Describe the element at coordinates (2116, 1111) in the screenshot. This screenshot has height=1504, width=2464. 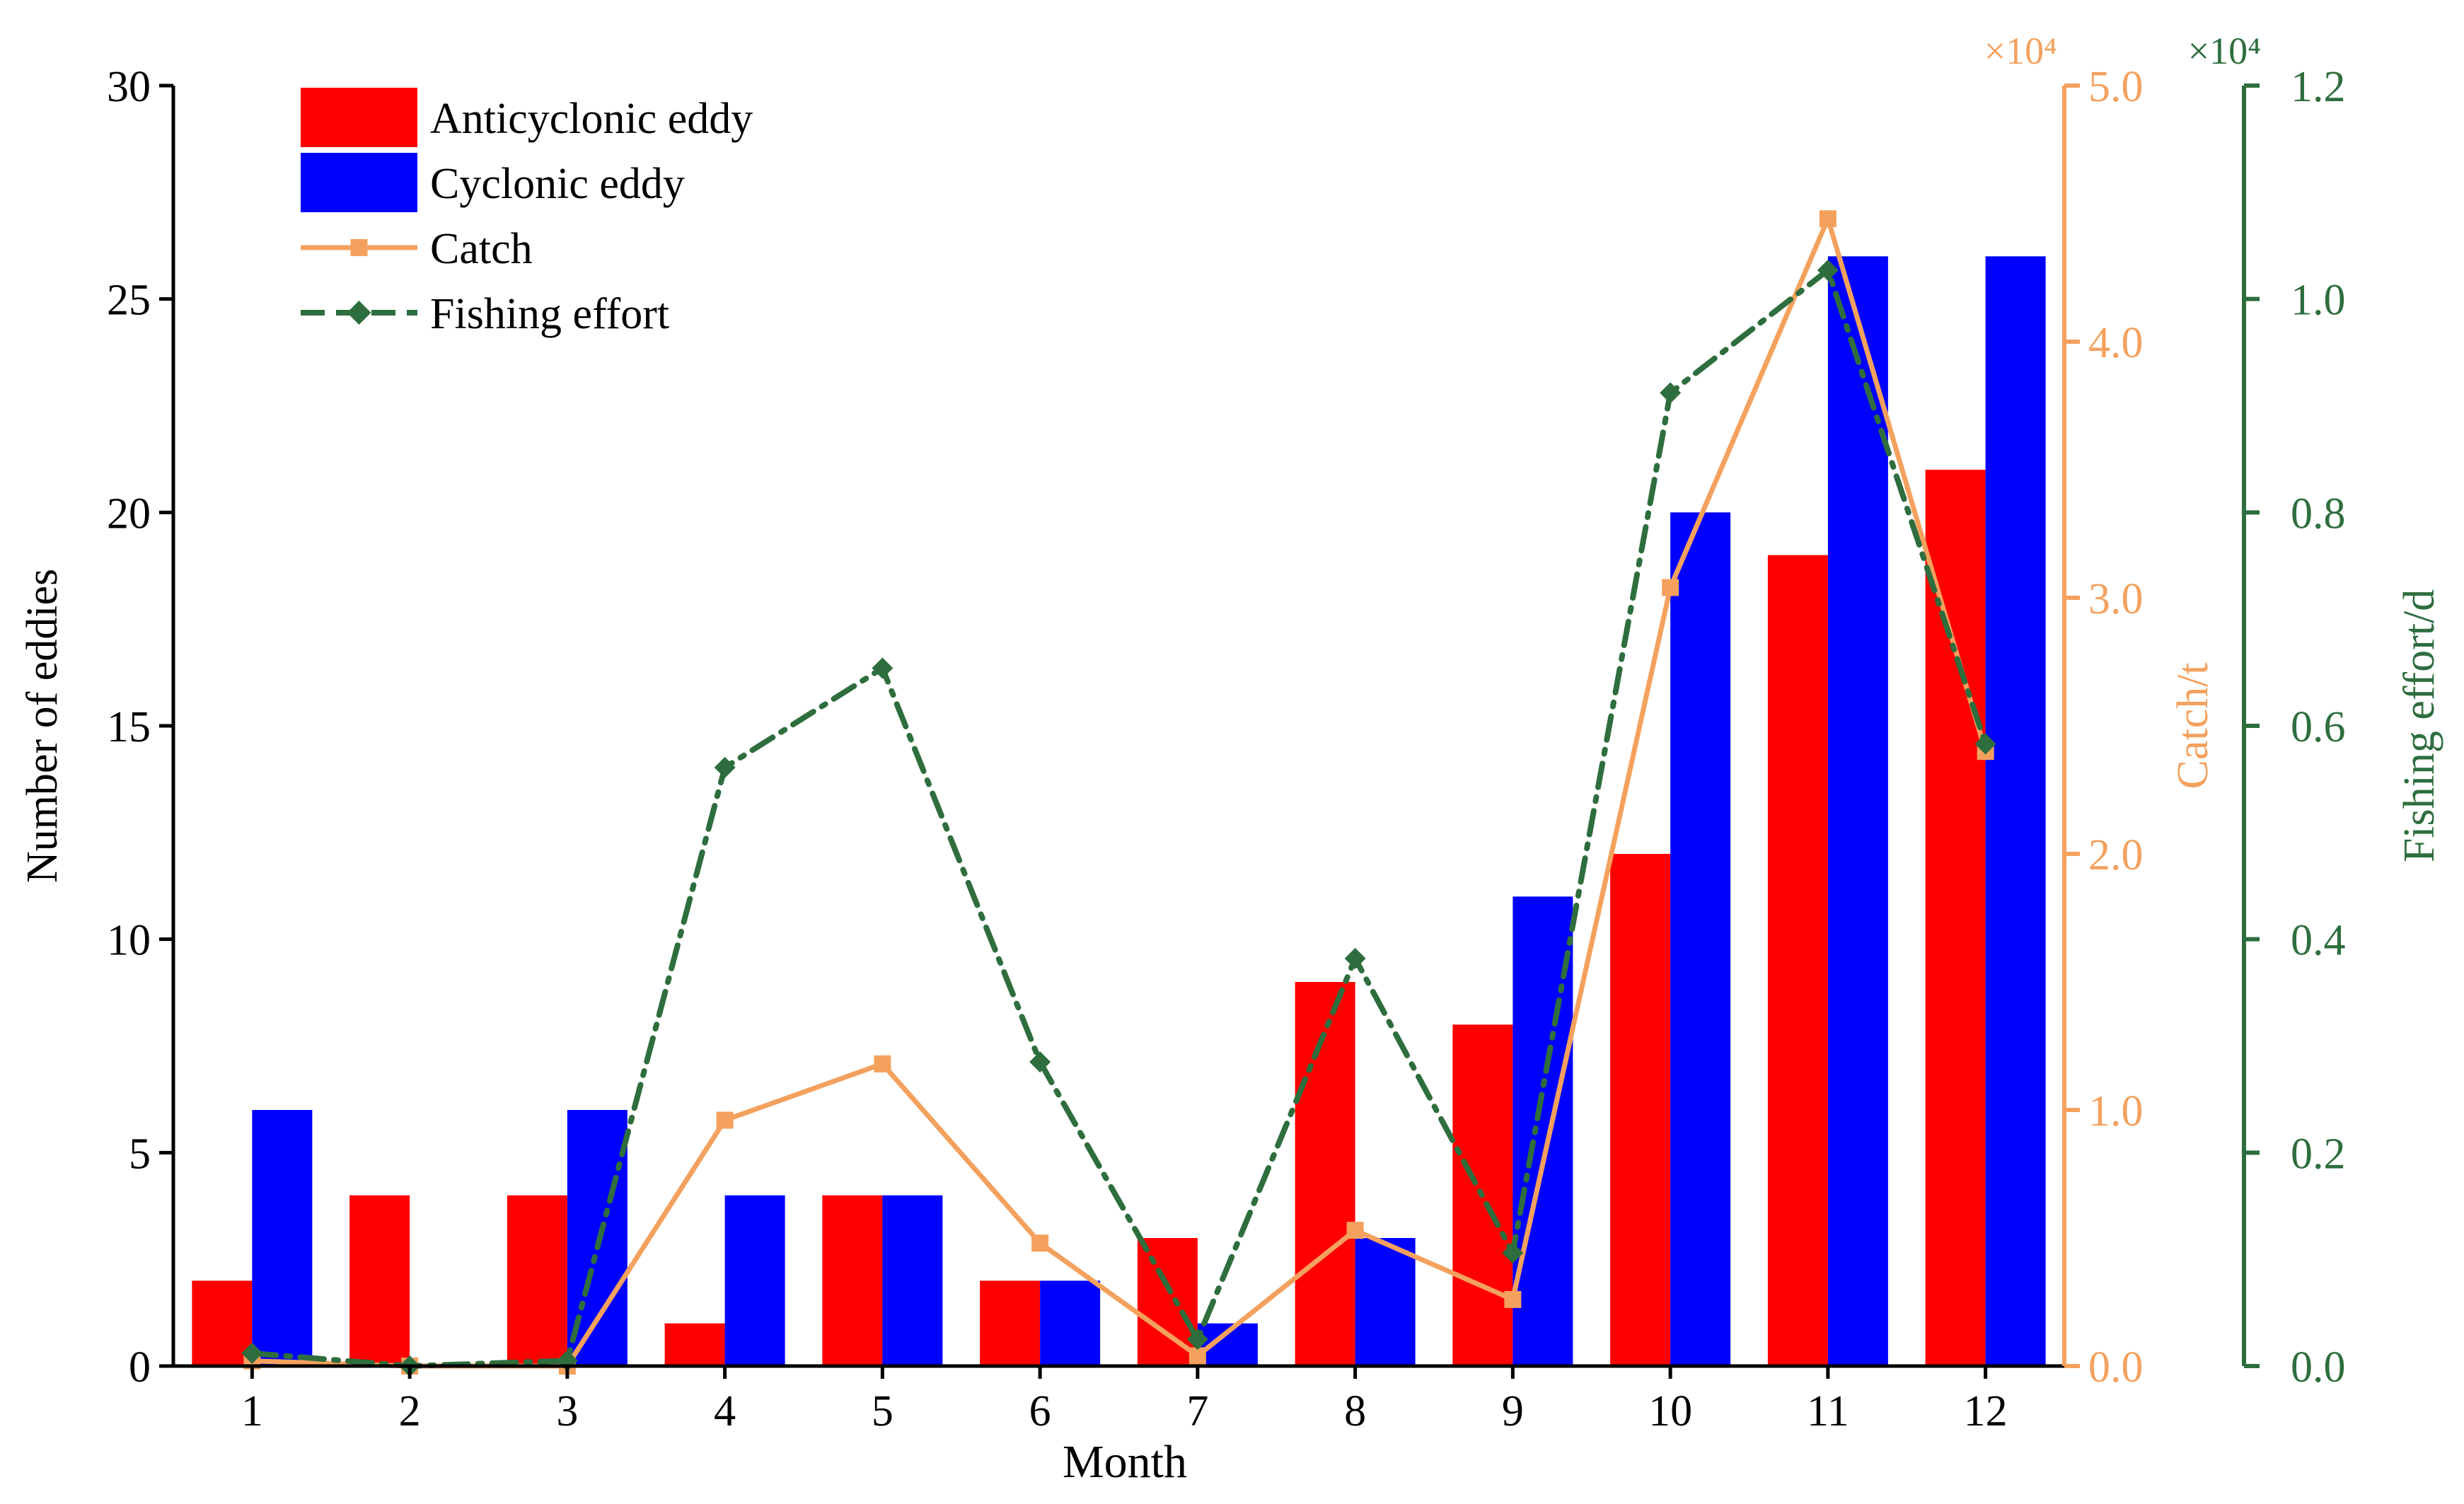
I see `catch-axis-tick-label: 1.0` at that location.